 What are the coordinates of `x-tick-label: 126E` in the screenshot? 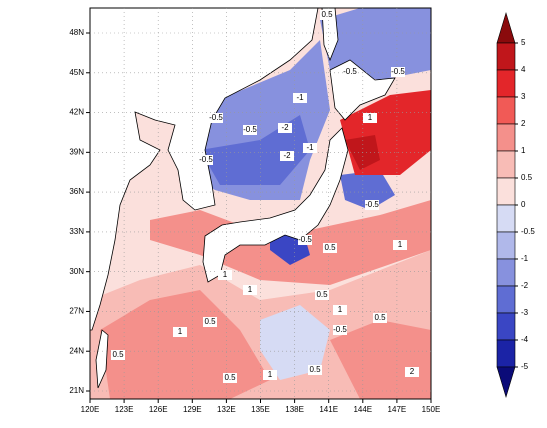 It's located at (158, 409).